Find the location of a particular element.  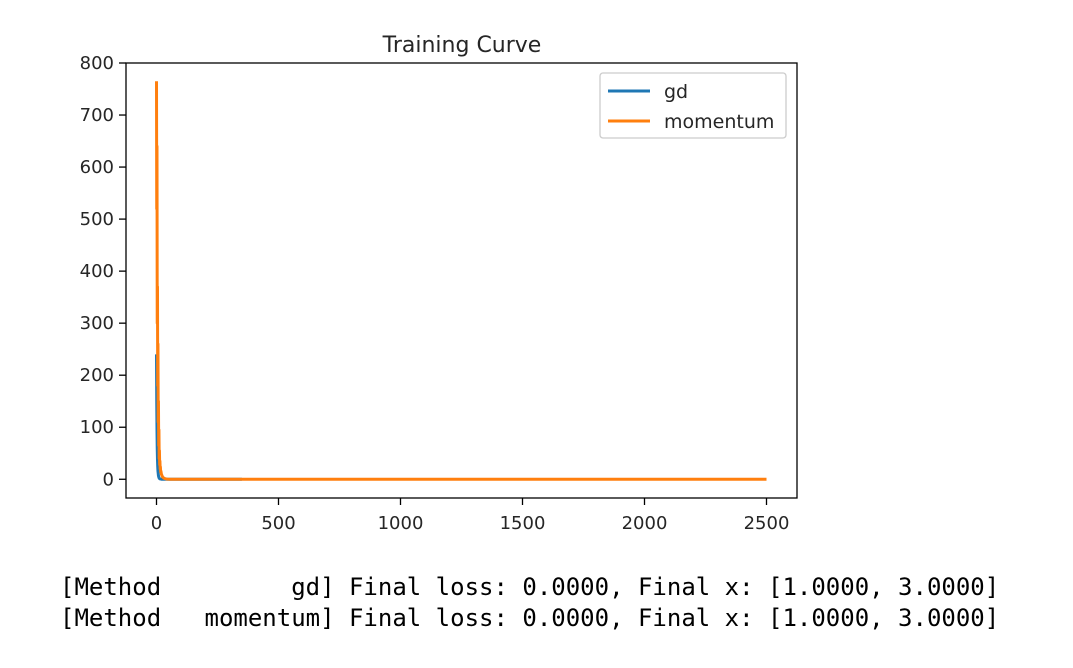

y-tick-label: 800 is located at coordinates (97, 63).